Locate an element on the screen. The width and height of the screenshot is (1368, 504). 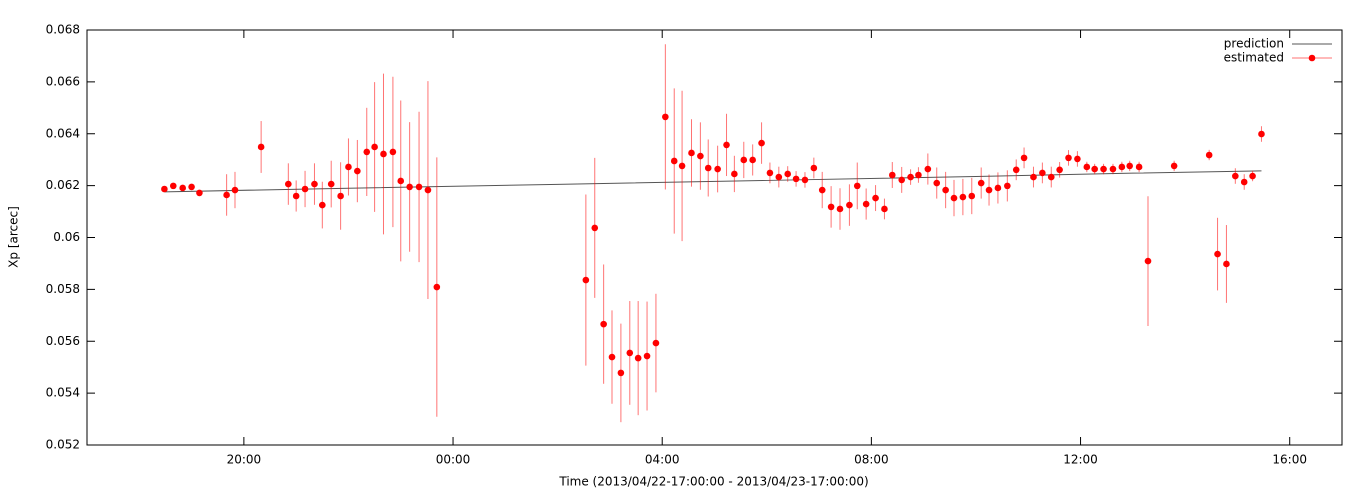
legend-label: estimated is located at coordinates (1254, 58).